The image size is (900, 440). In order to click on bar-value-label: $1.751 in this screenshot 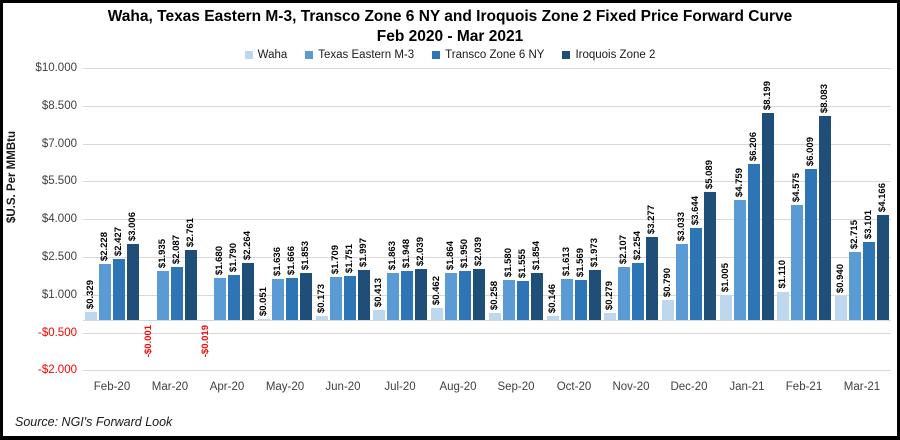, I will do `click(349, 258)`.